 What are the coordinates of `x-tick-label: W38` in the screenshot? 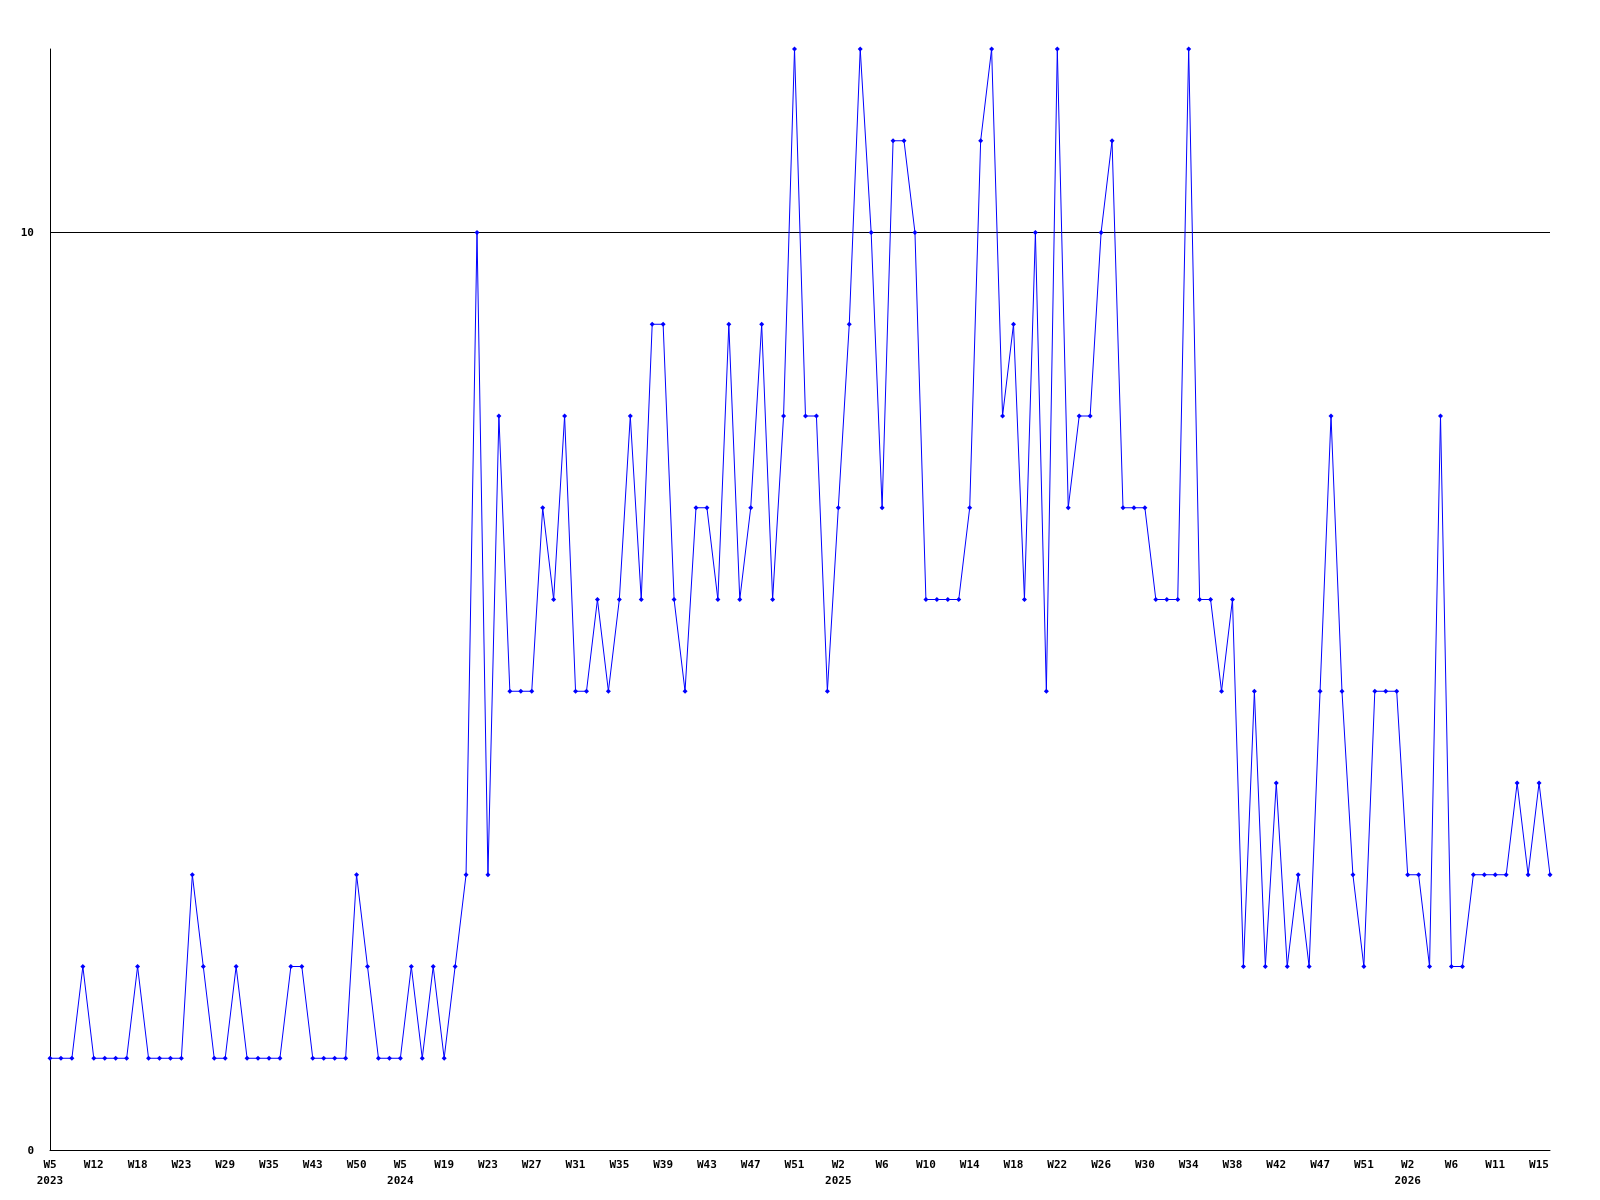 It's located at (1232, 1164).